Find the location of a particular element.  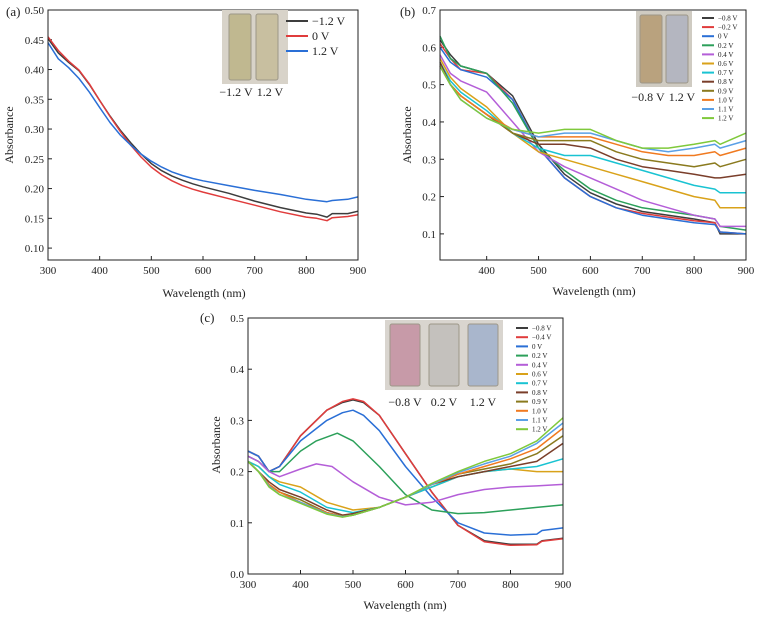

panel-b-legend-label: 1.0 V is located at coordinates (725, 100).